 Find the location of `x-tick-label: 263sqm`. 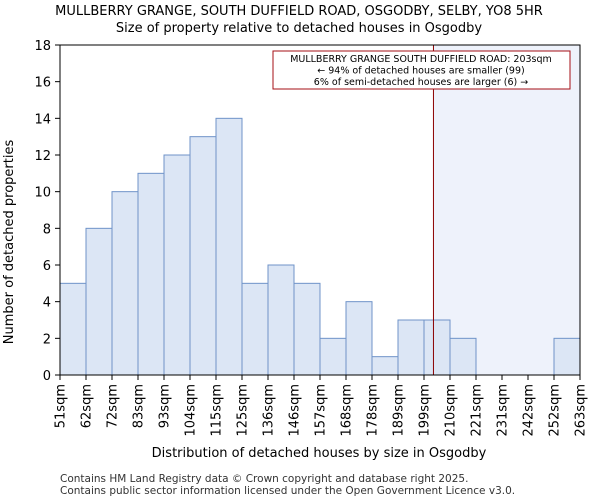

x-tick-label: 263sqm is located at coordinates (581, 410).